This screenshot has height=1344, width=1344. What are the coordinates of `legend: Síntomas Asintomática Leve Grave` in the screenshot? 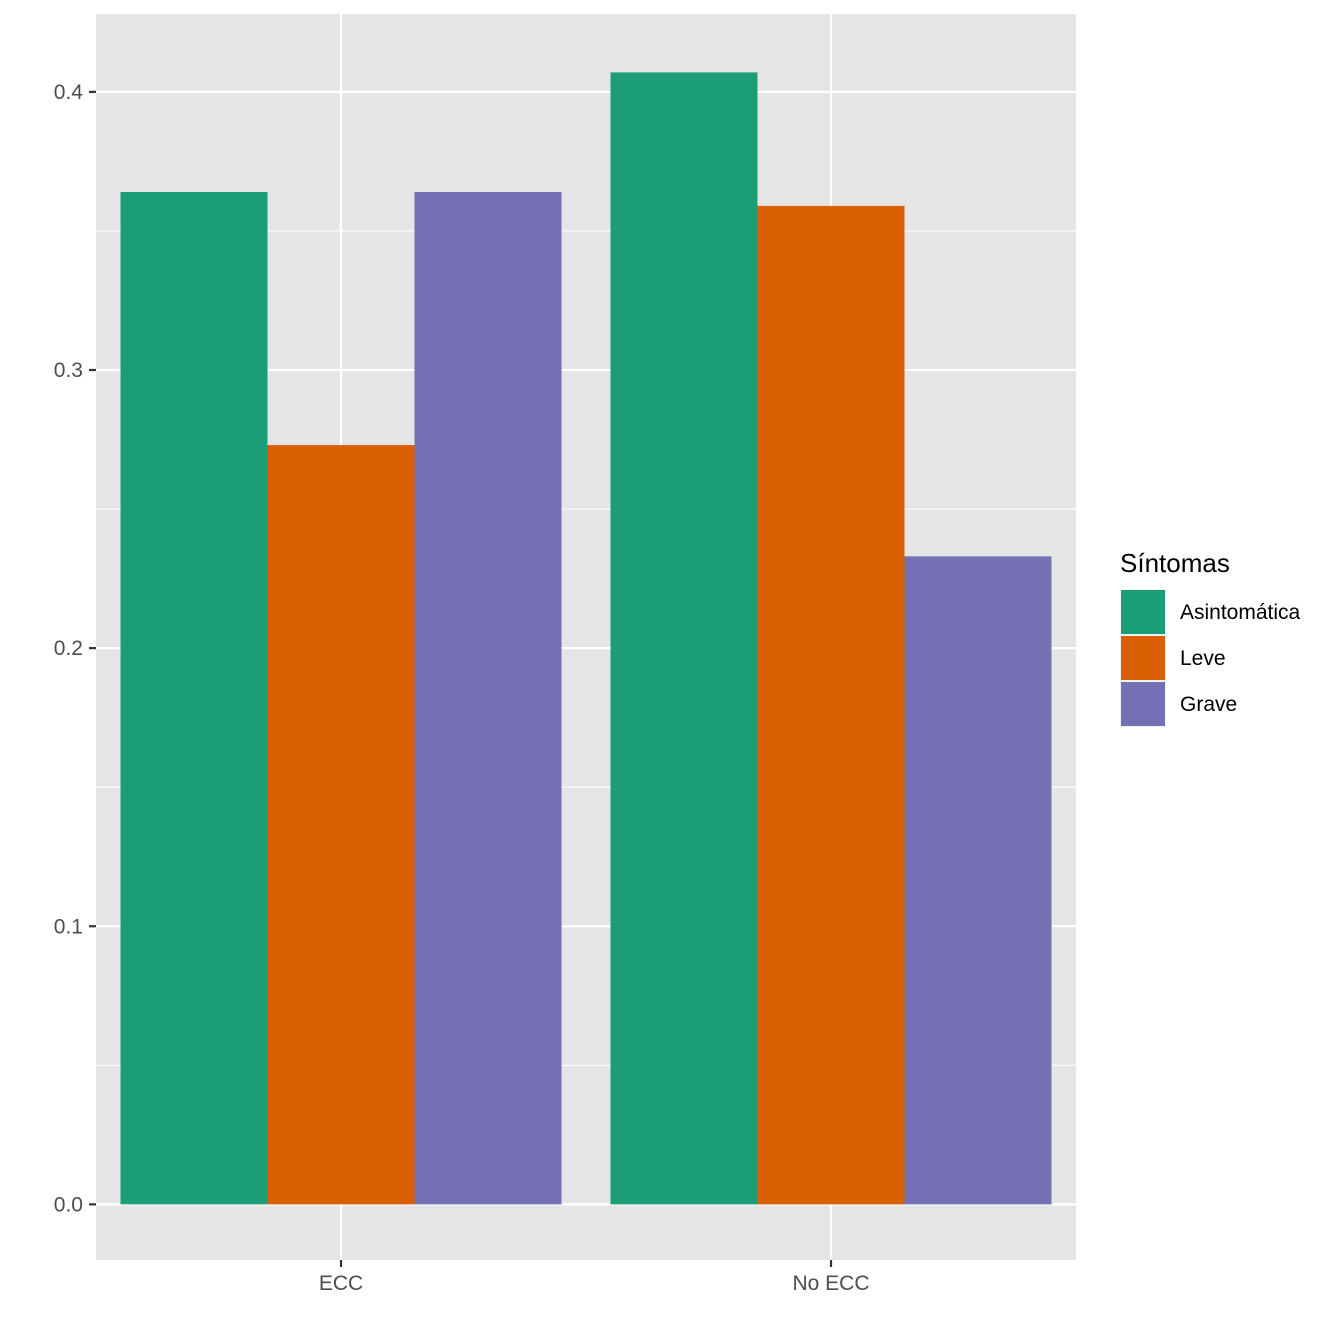 It's located at (1210, 637).